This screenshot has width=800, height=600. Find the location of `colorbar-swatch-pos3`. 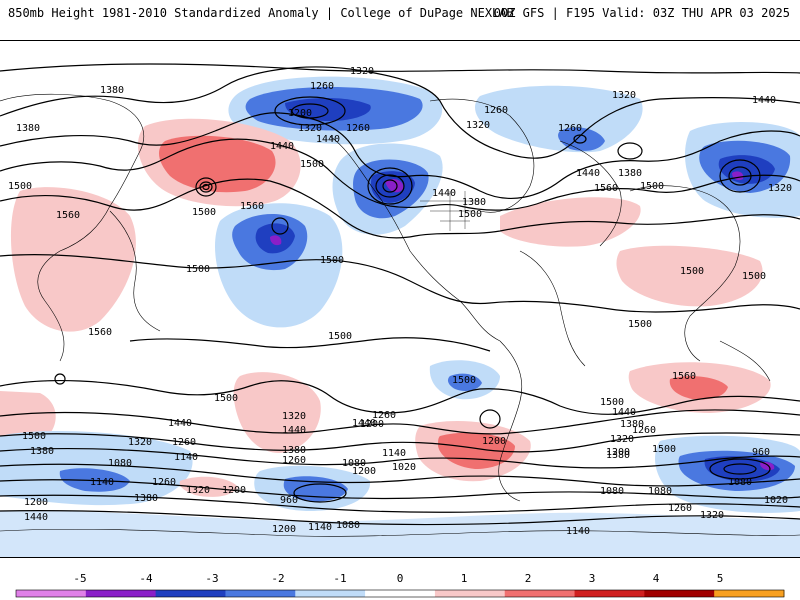

colorbar-swatch-pos3 is located at coordinates (627, 593).